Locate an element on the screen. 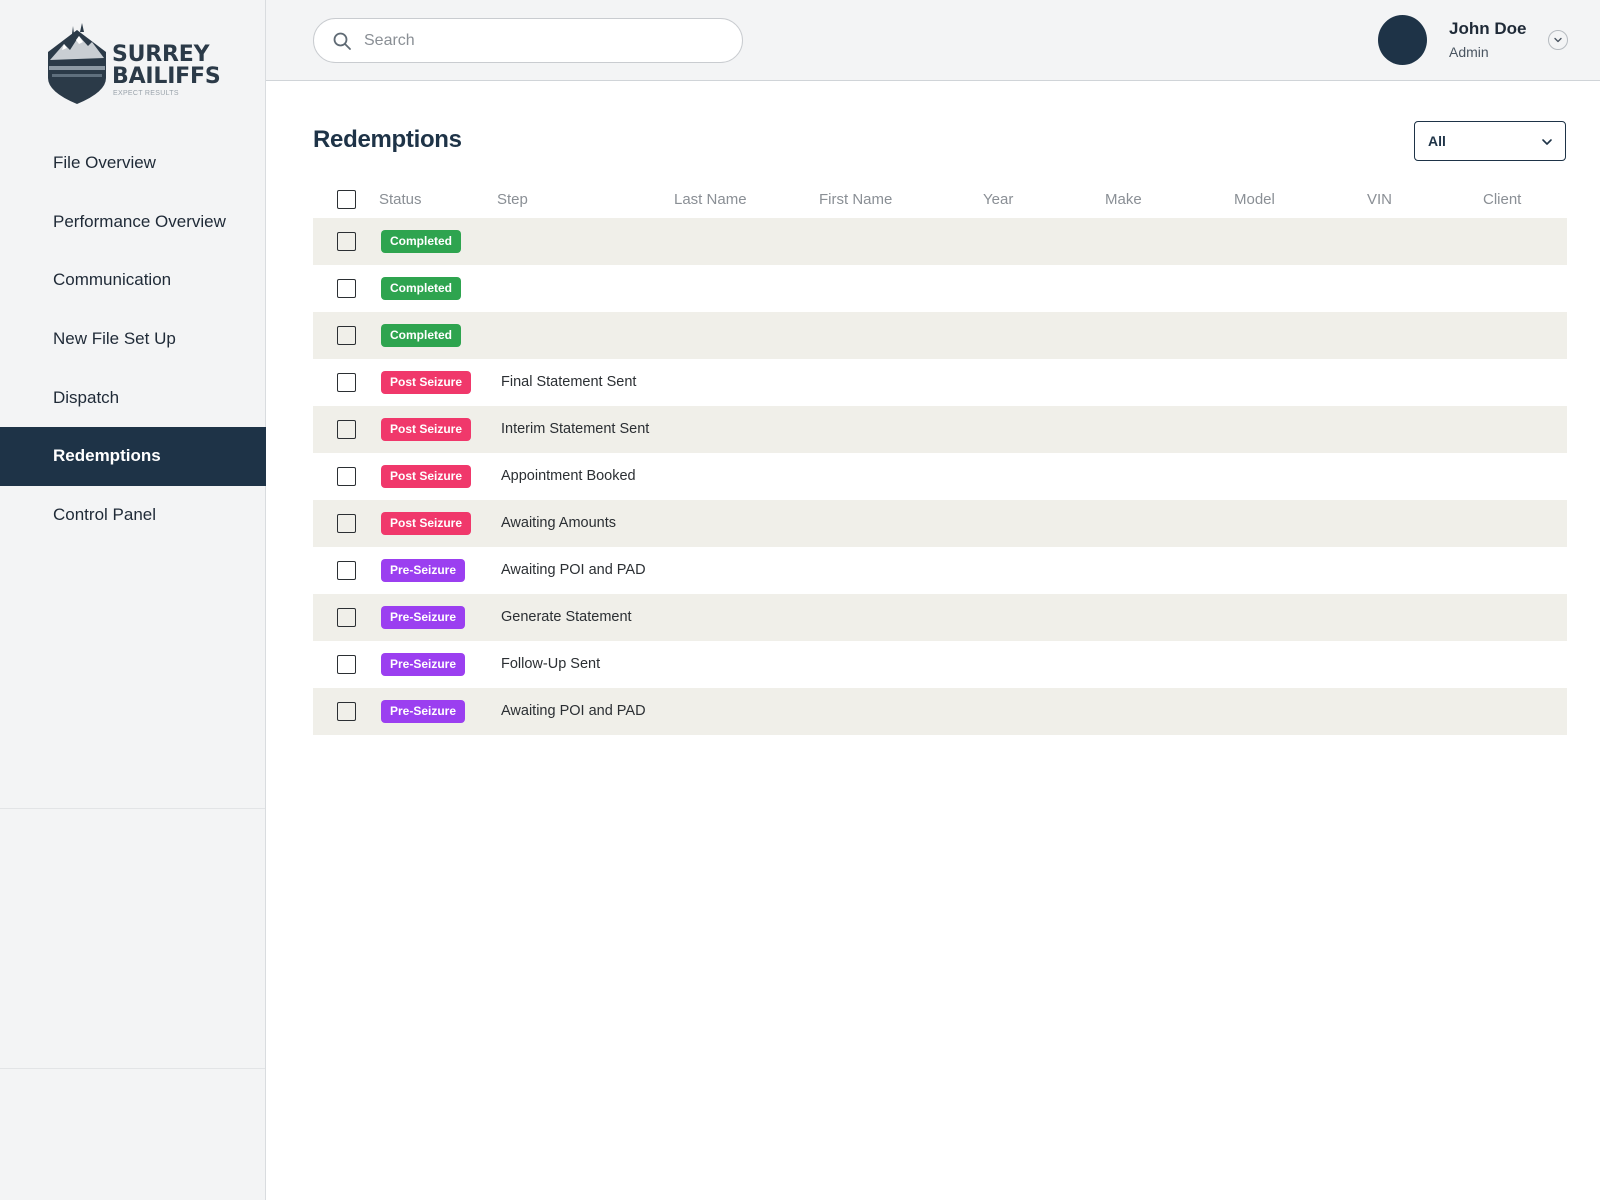  column-header-status: Status is located at coordinates (400, 199).